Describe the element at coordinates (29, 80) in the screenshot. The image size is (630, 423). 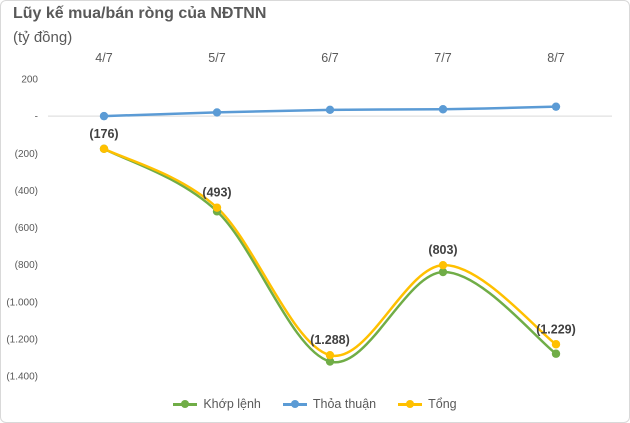
I see `y-tick-label: 200` at that location.